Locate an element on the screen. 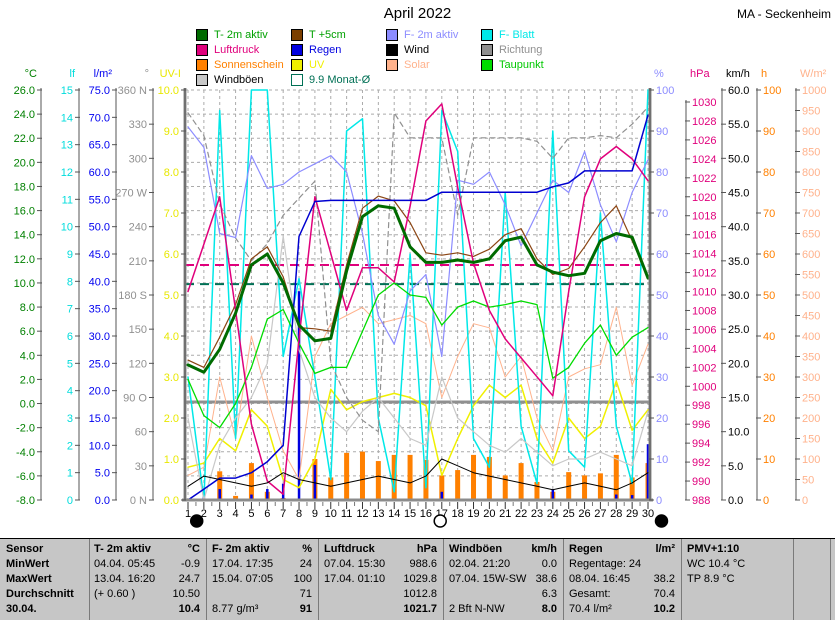 The height and width of the screenshot is (620, 835). legend-item-taupunkt: Taupunkt is located at coordinates (512, 65).